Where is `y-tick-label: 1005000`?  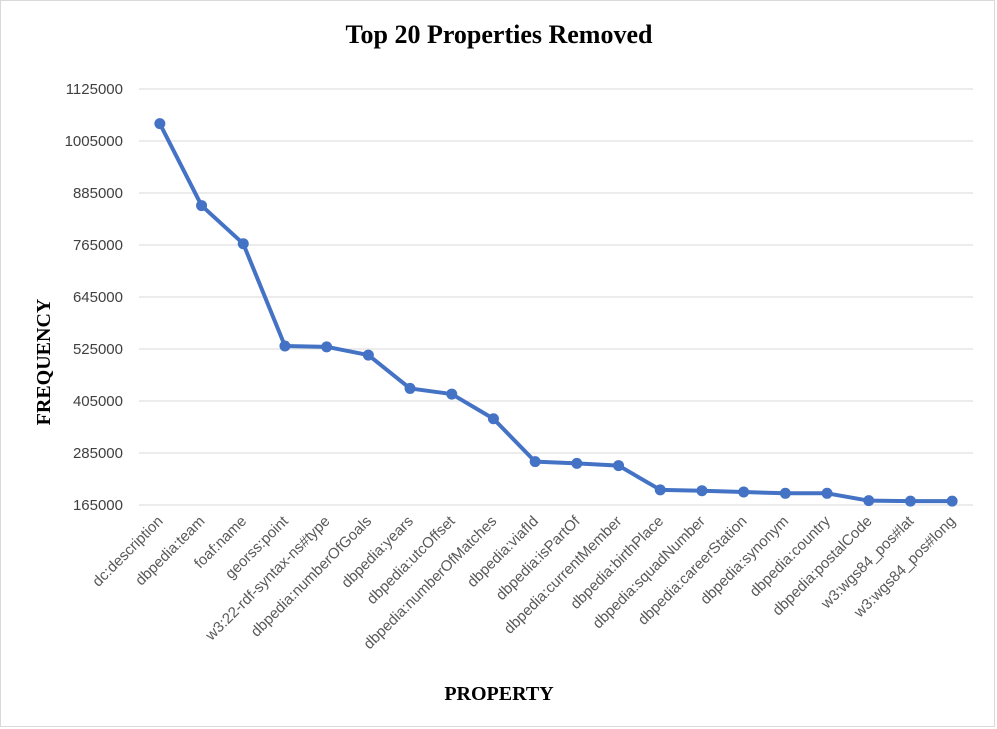 y-tick-label: 1005000 is located at coordinates (94, 141).